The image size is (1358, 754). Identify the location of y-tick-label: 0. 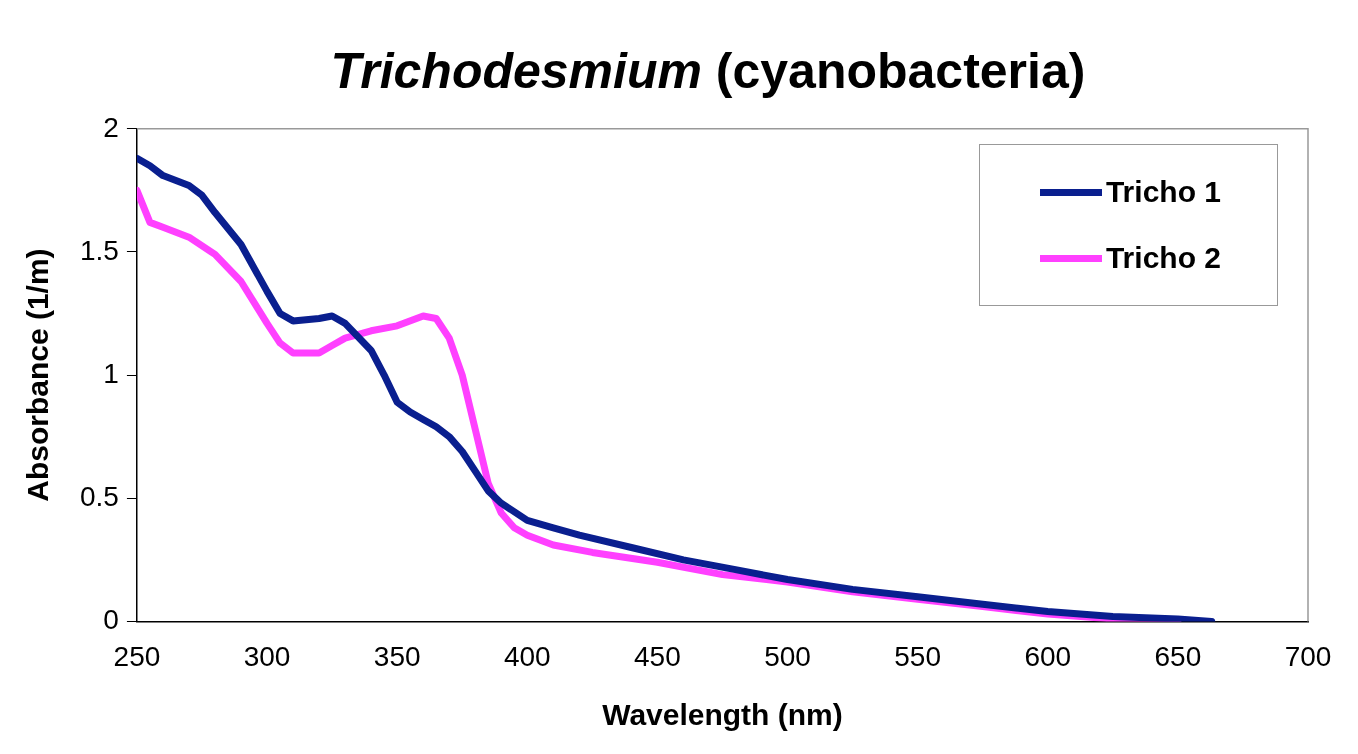
(111, 620).